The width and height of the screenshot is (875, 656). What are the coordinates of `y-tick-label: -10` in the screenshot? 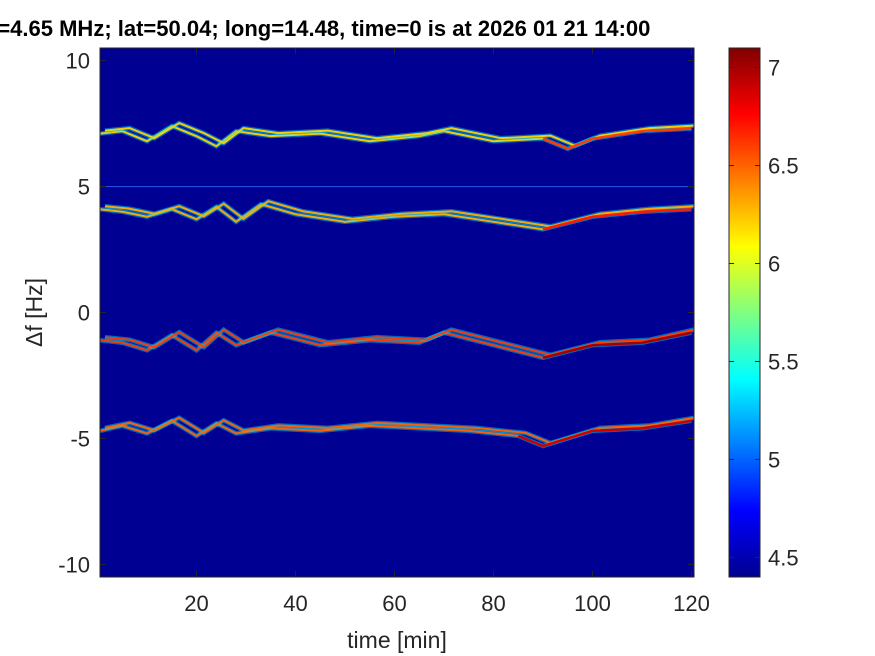 It's located at (74, 564).